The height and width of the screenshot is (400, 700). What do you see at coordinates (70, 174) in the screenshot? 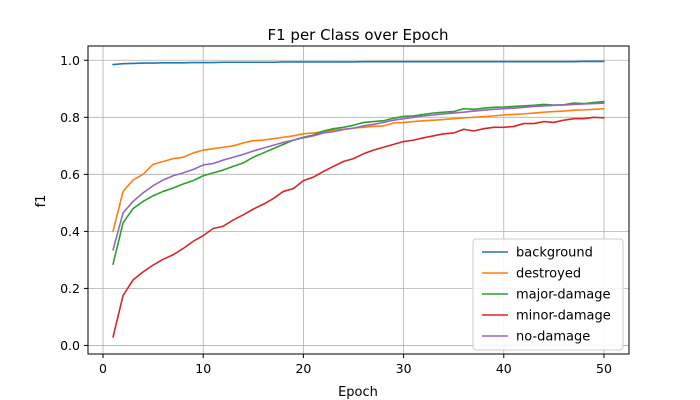
I see `y-tick-label: 0.6` at bounding box center [70, 174].